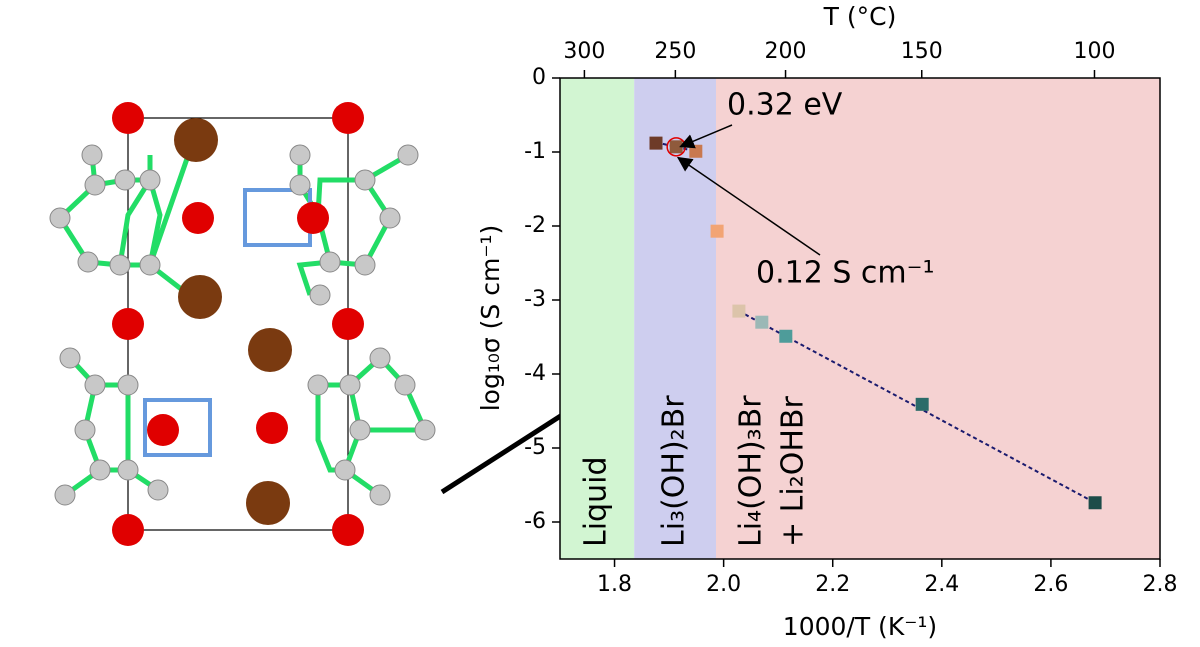  Describe the element at coordinates (941, 584) in the screenshot. I see `x-tick-label: 2.4` at that location.